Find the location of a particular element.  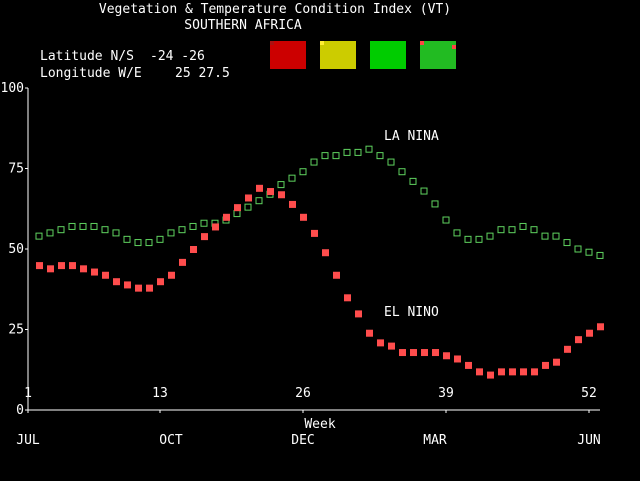

y-axis-ticks: 0 25 50 75 100 is located at coordinates (14, 249).